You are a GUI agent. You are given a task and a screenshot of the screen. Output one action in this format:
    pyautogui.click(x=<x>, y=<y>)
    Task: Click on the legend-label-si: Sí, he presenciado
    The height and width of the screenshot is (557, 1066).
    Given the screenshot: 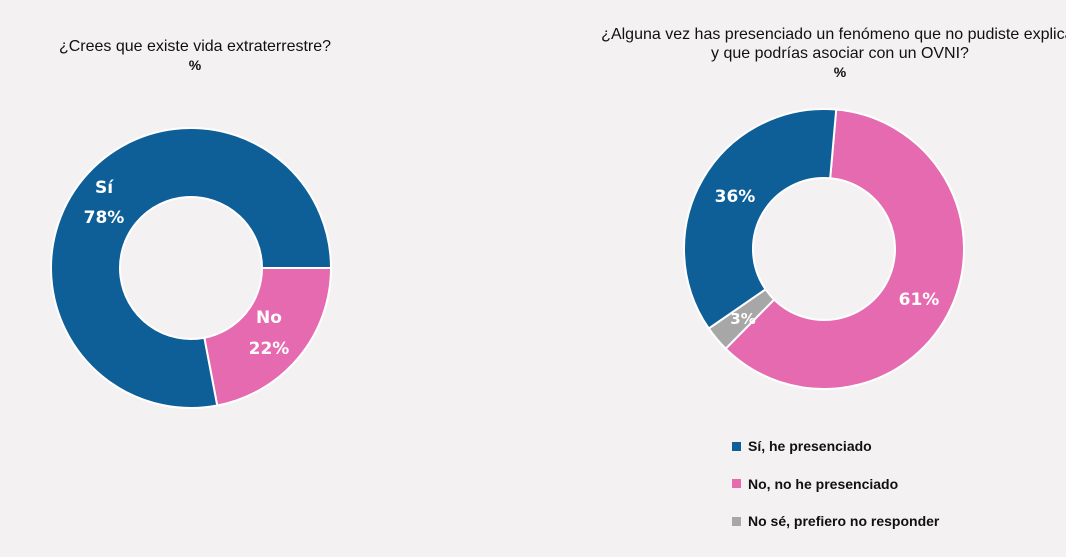 What is the action you would take?
    pyautogui.click(x=810, y=446)
    